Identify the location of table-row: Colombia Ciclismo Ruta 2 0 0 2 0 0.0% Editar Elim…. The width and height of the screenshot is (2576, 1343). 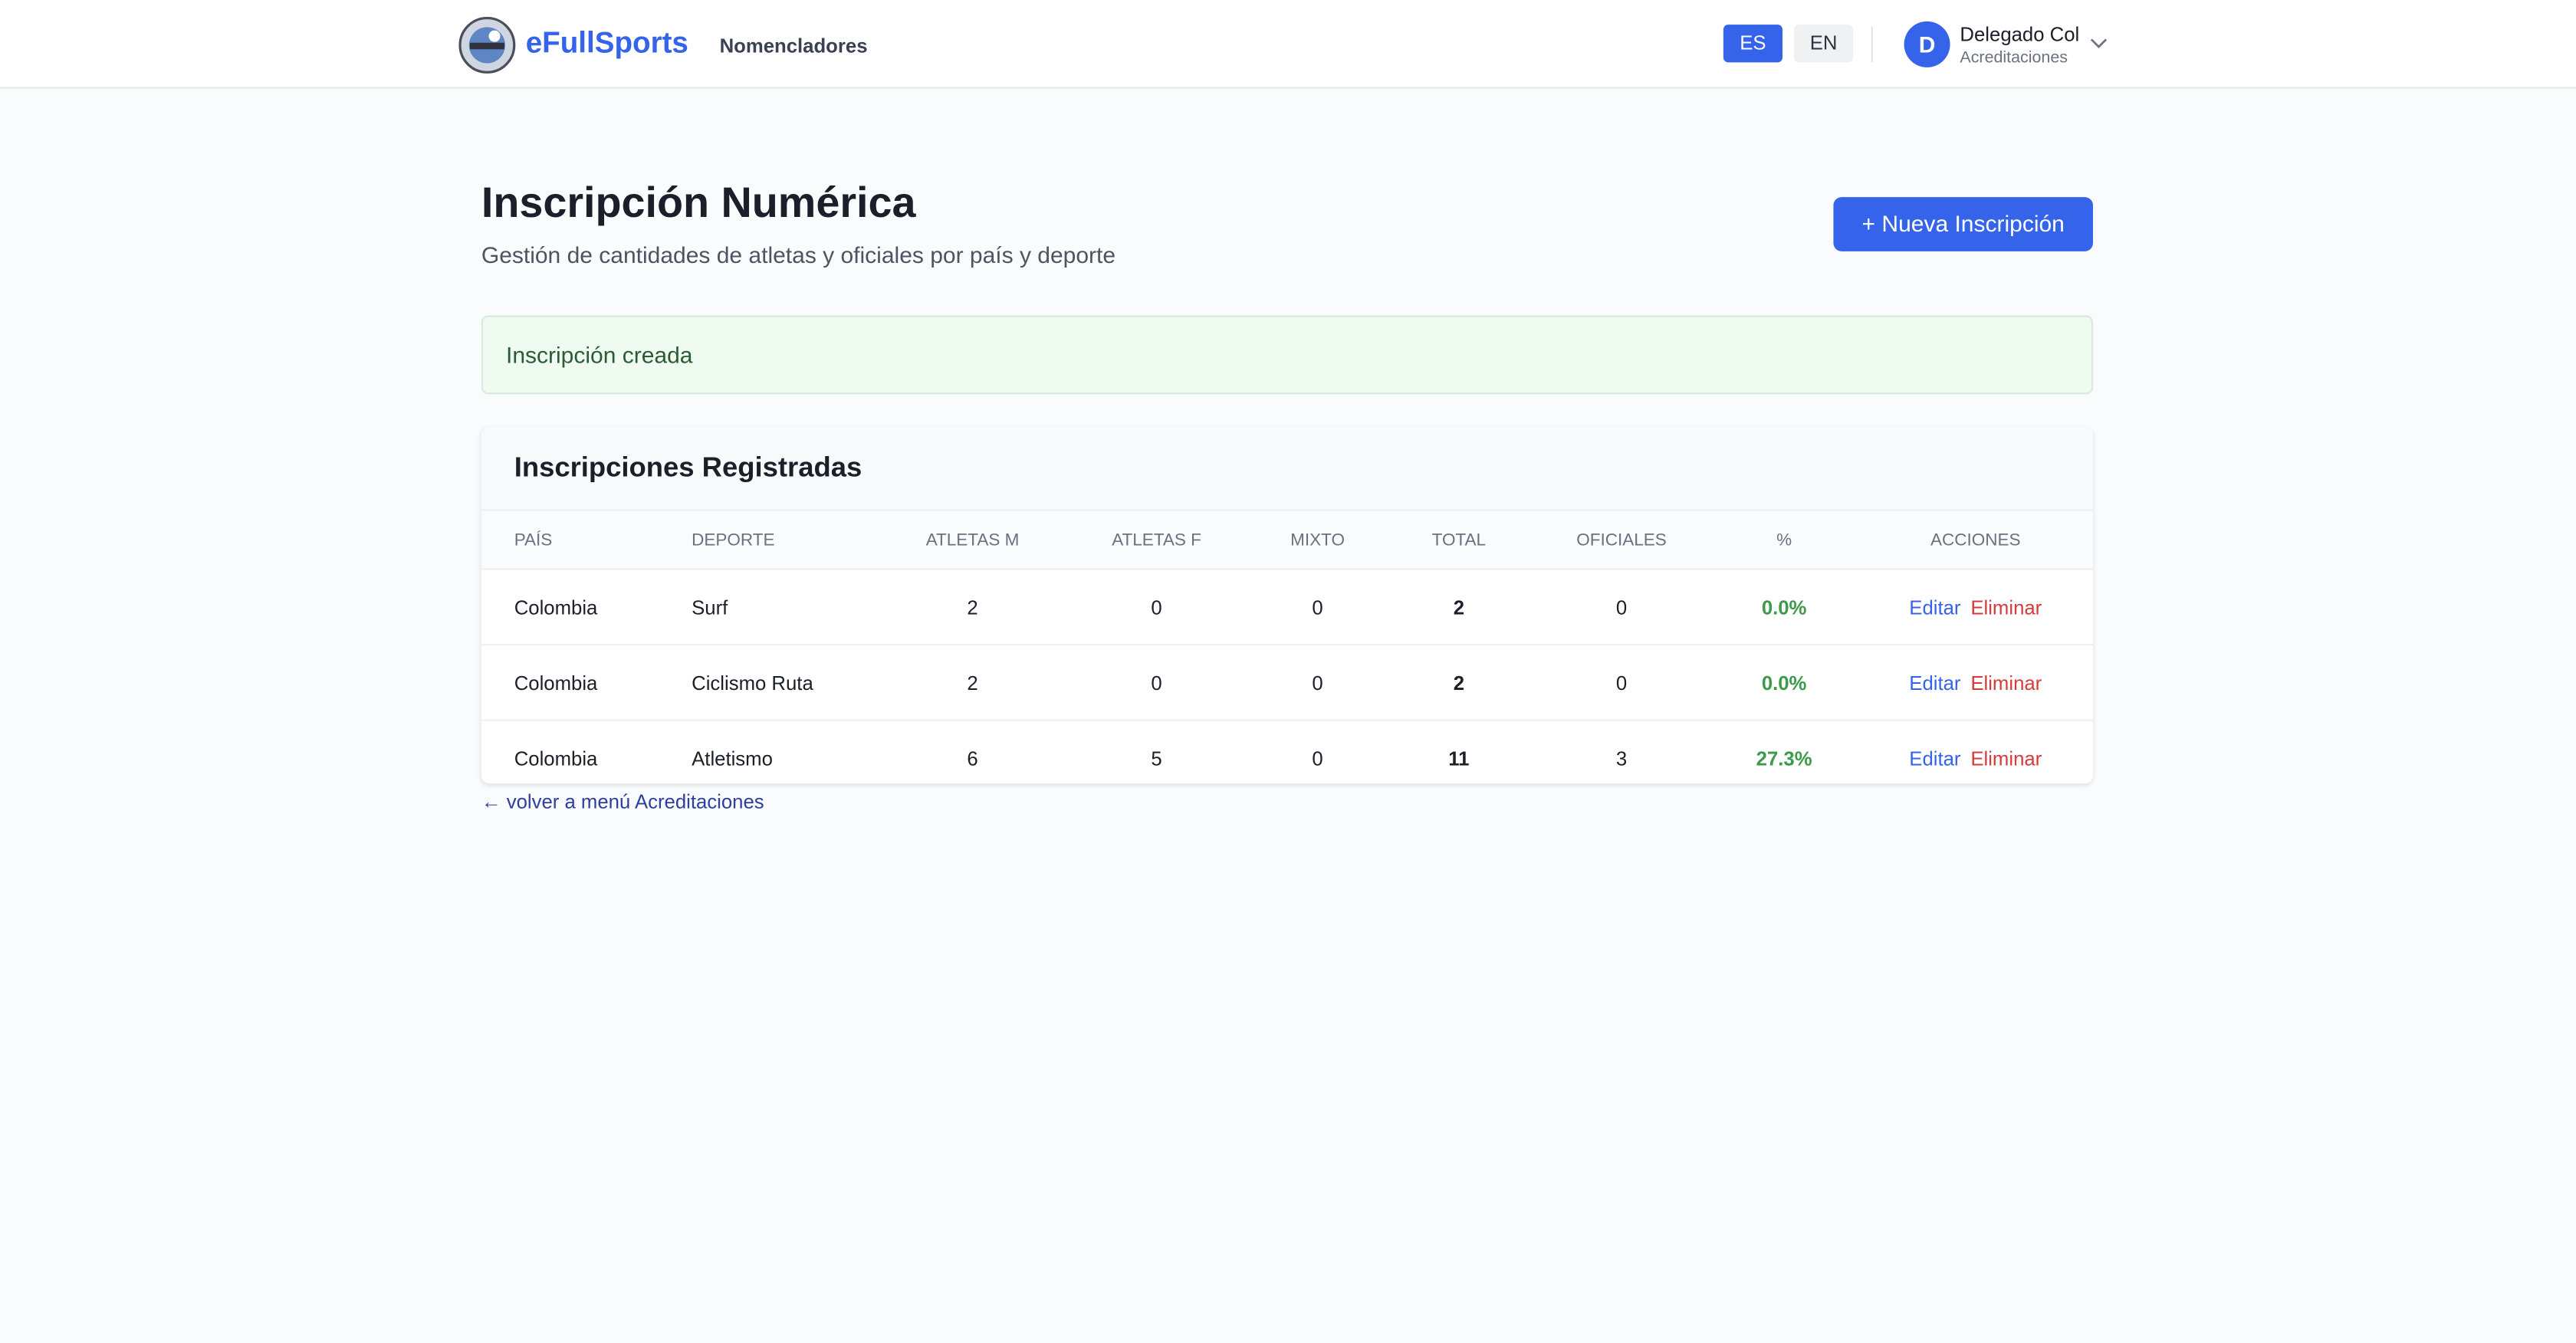
(1287, 683).